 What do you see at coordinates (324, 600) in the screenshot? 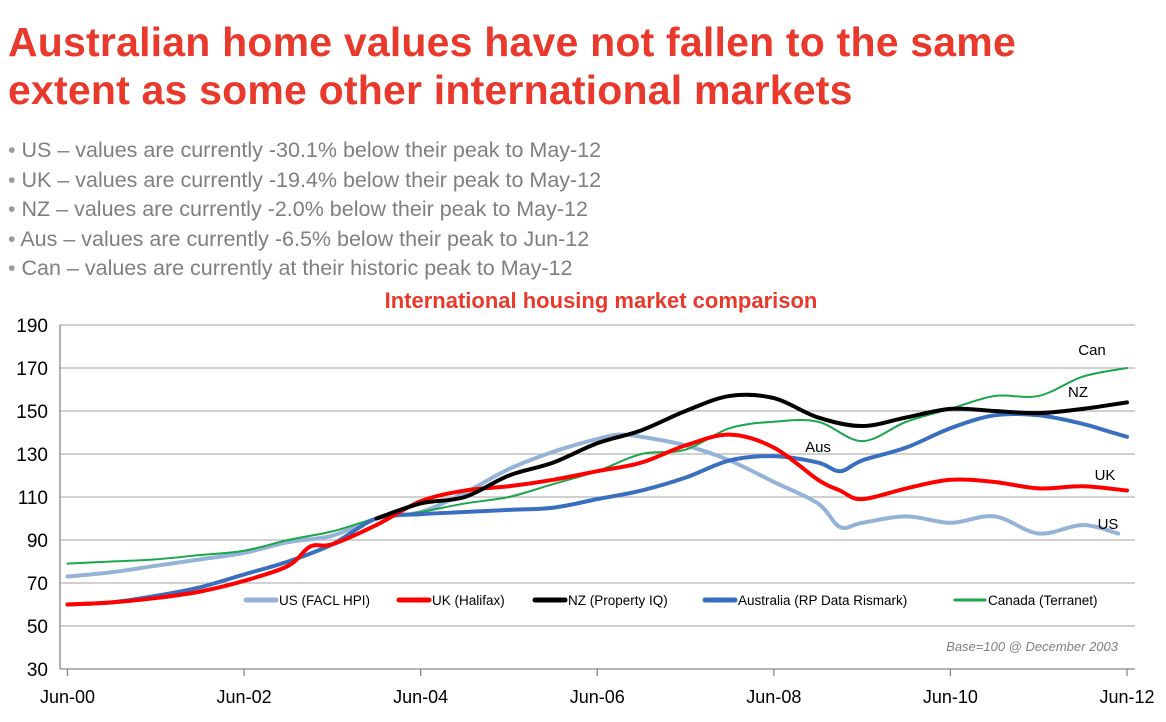
I see `legend-label-us: US (FACL HPI)` at bounding box center [324, 600].